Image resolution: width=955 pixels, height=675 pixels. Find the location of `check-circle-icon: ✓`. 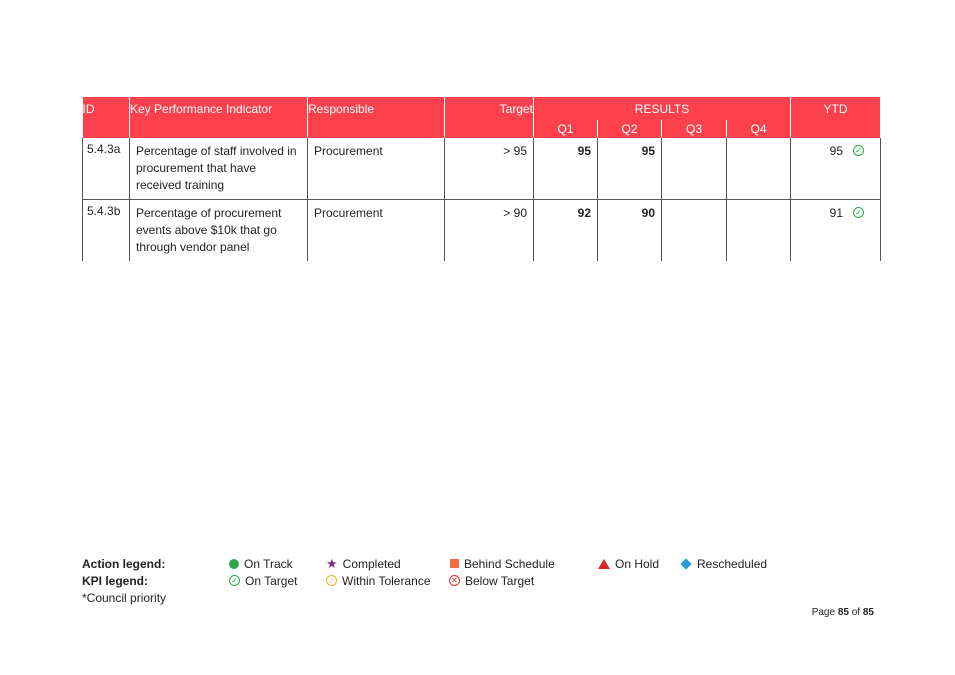

check-circle-icon: ✓ is located at coordinates (234, 581).